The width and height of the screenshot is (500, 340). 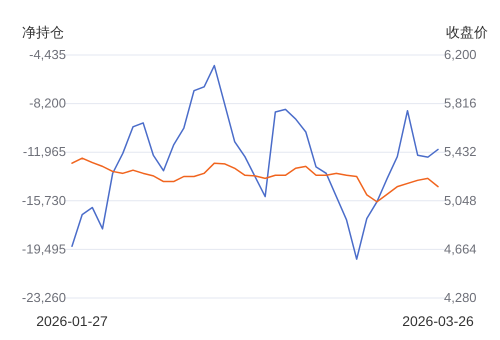 I want to click on y-tick-label: -19,495, so click(x=44, y=248).